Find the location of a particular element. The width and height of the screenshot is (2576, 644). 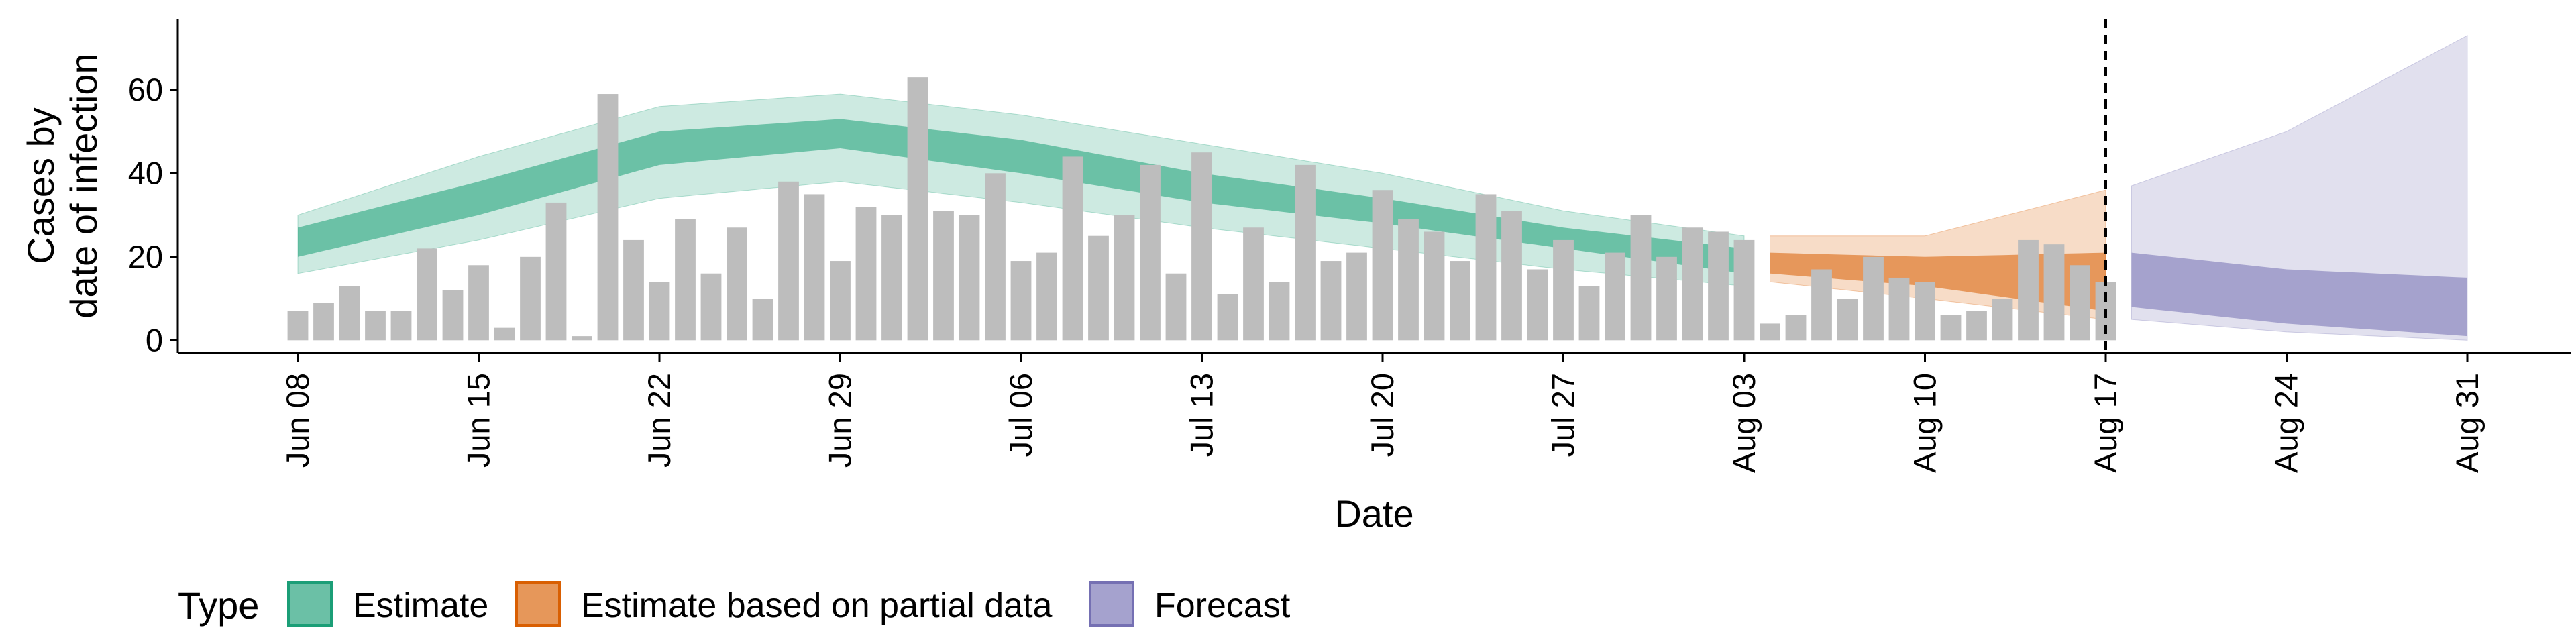

estimate-inner-band is located at coordinates (1021, 196).